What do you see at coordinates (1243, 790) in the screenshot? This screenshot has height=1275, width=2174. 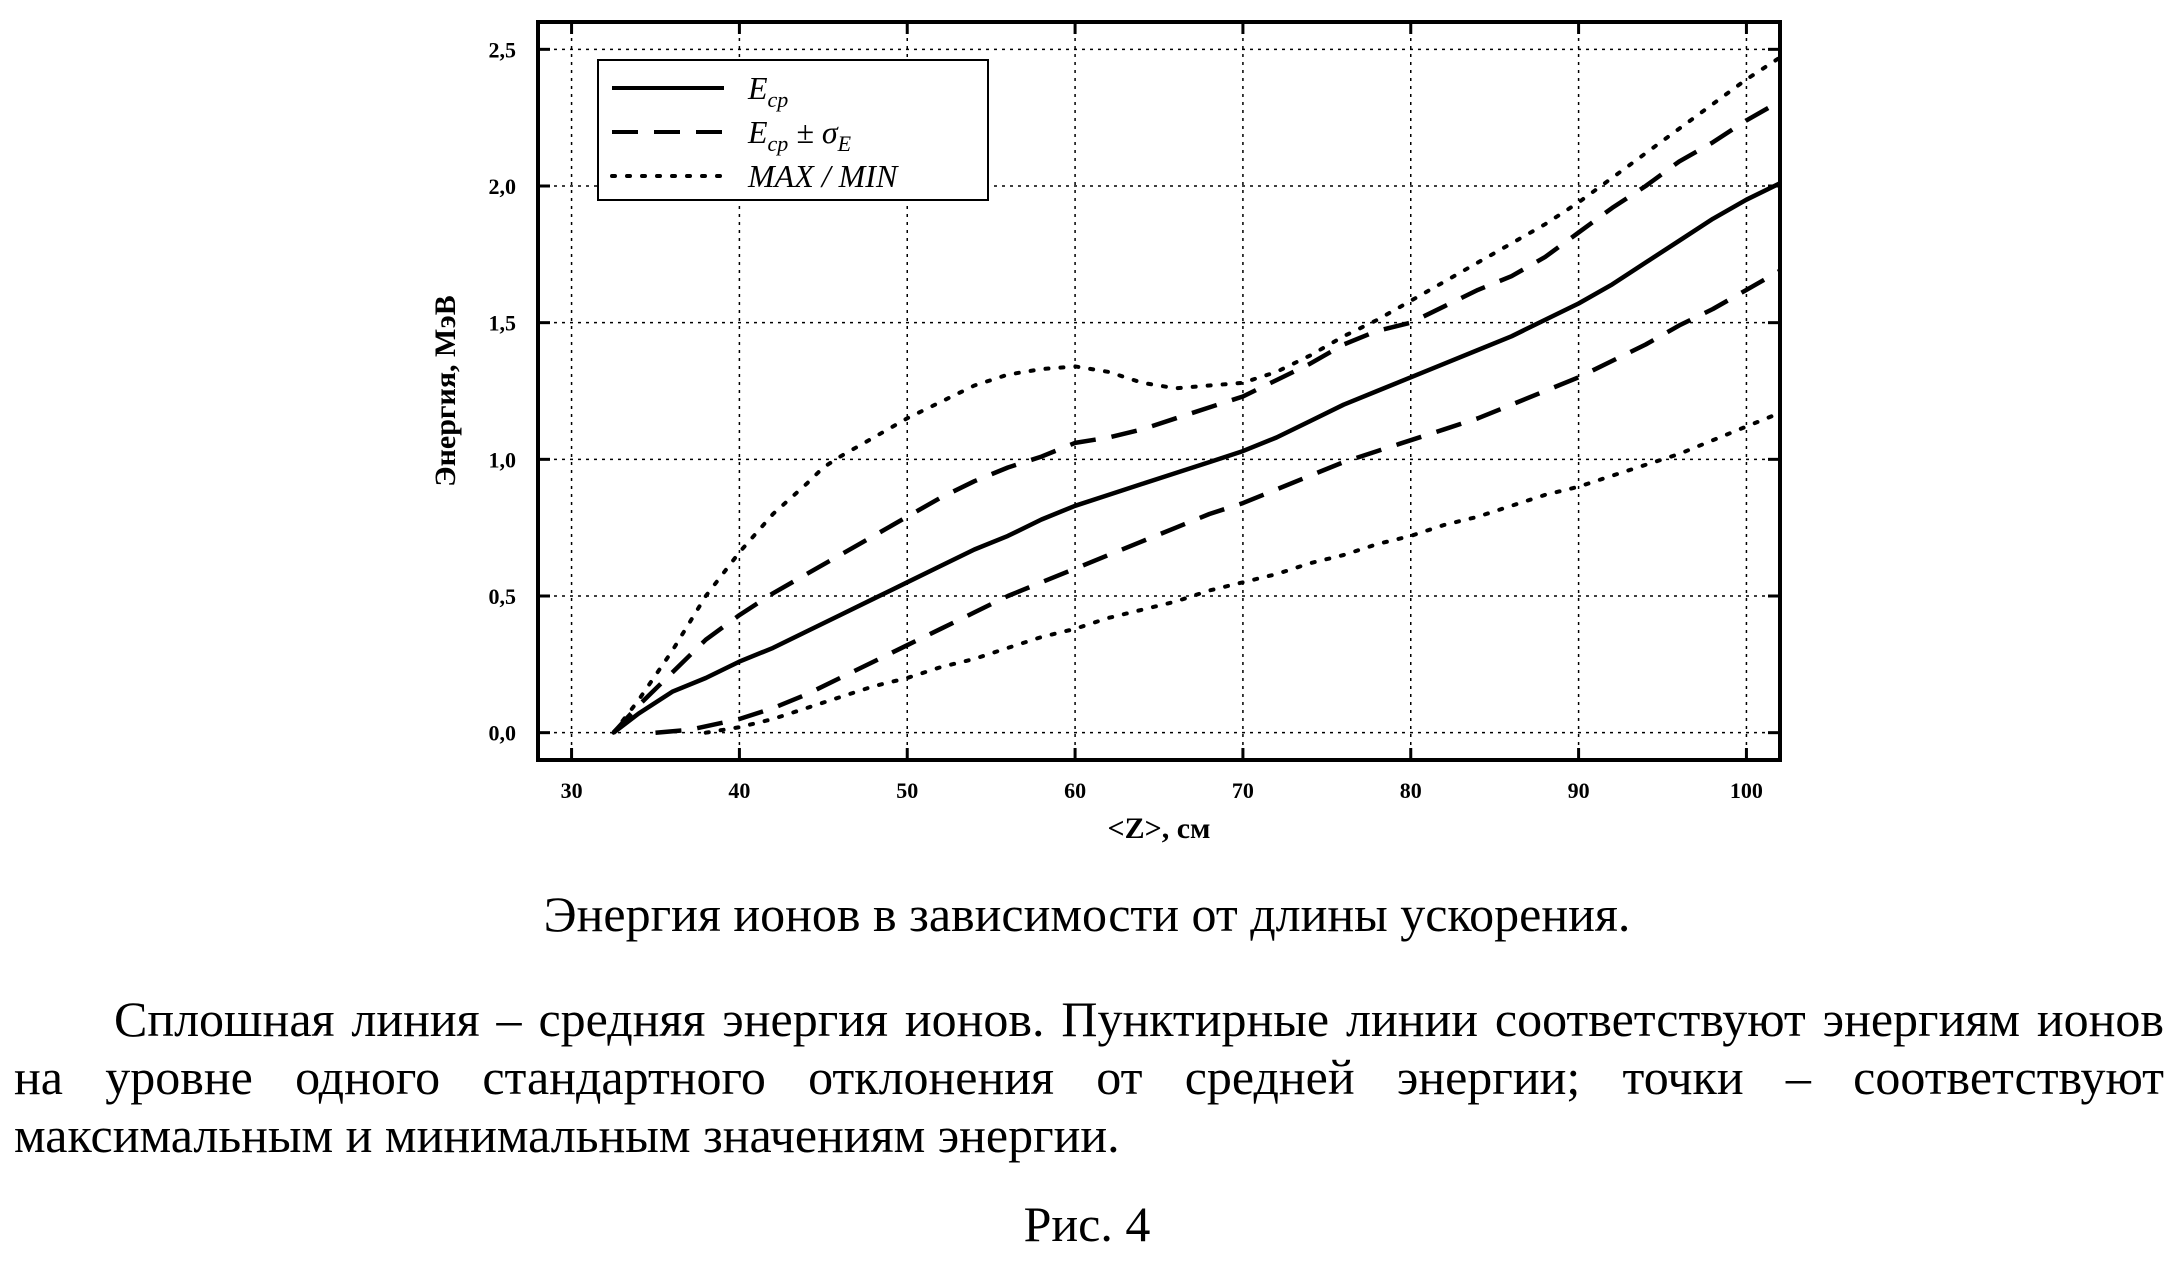 I see `x-tick-label: 70` at bounding box center [1243, 790].